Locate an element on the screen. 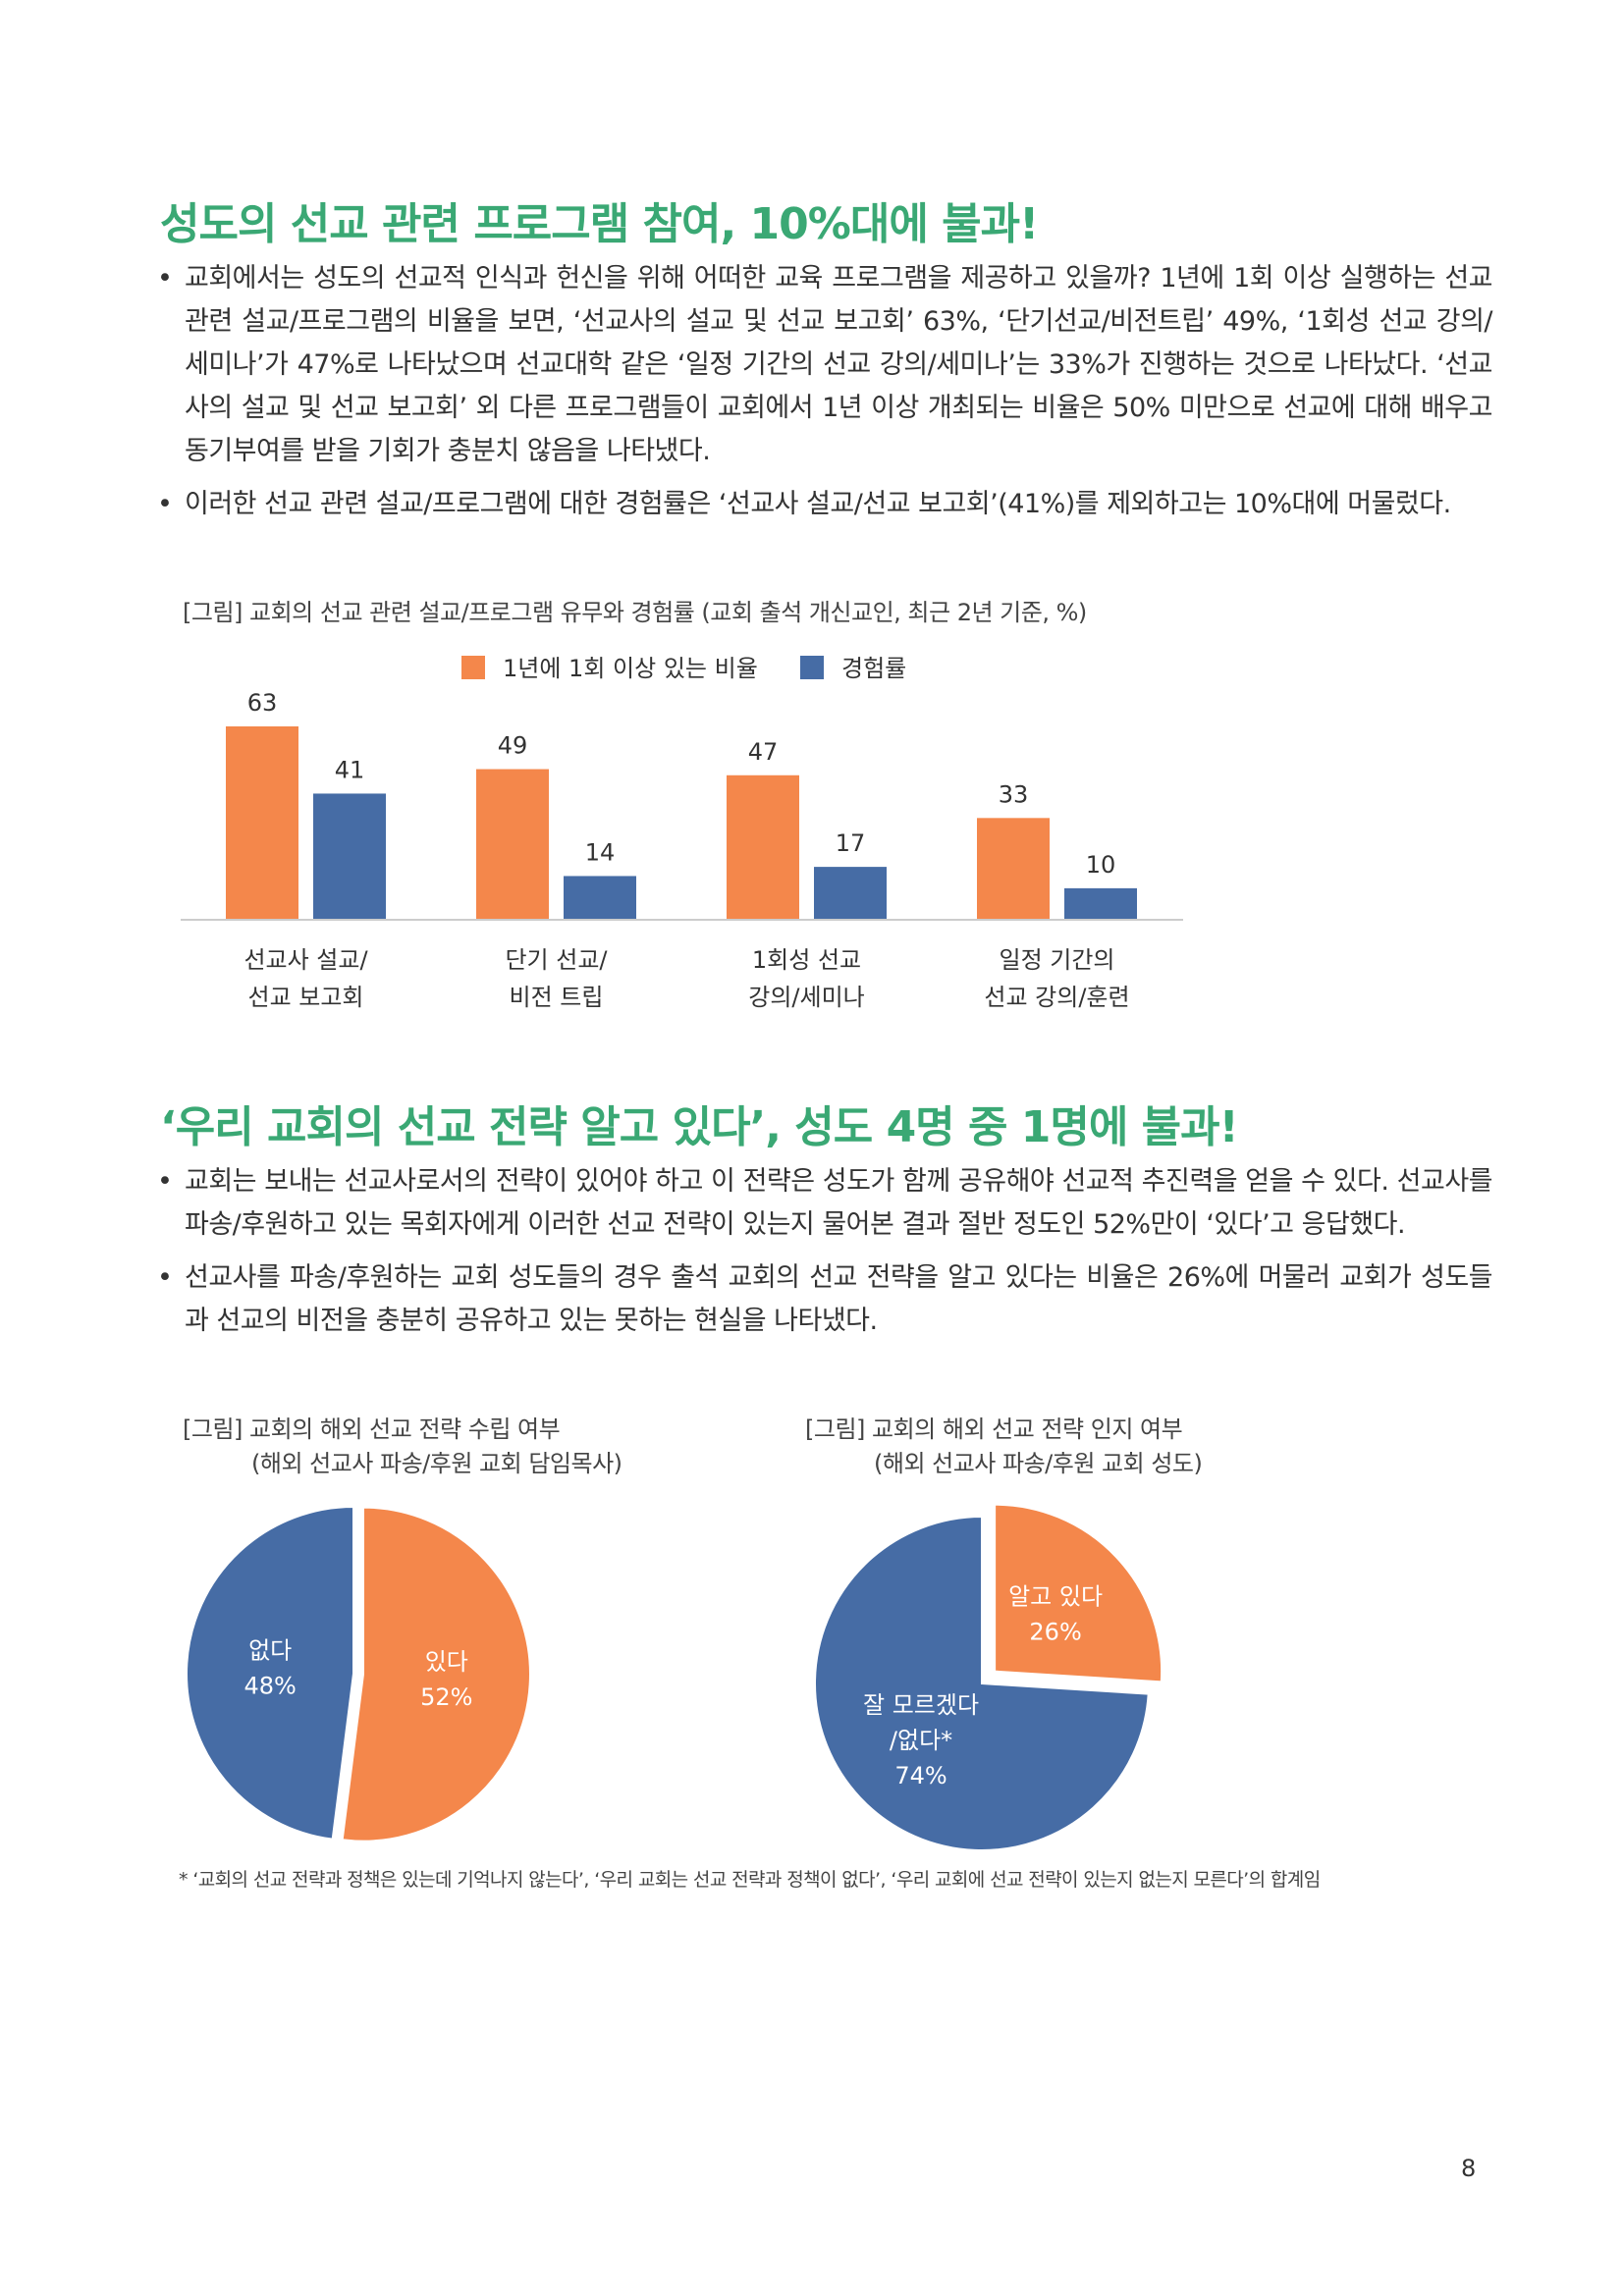  pie-label-0-0: 알고 있다 is located at coordinates (1055, 1596).